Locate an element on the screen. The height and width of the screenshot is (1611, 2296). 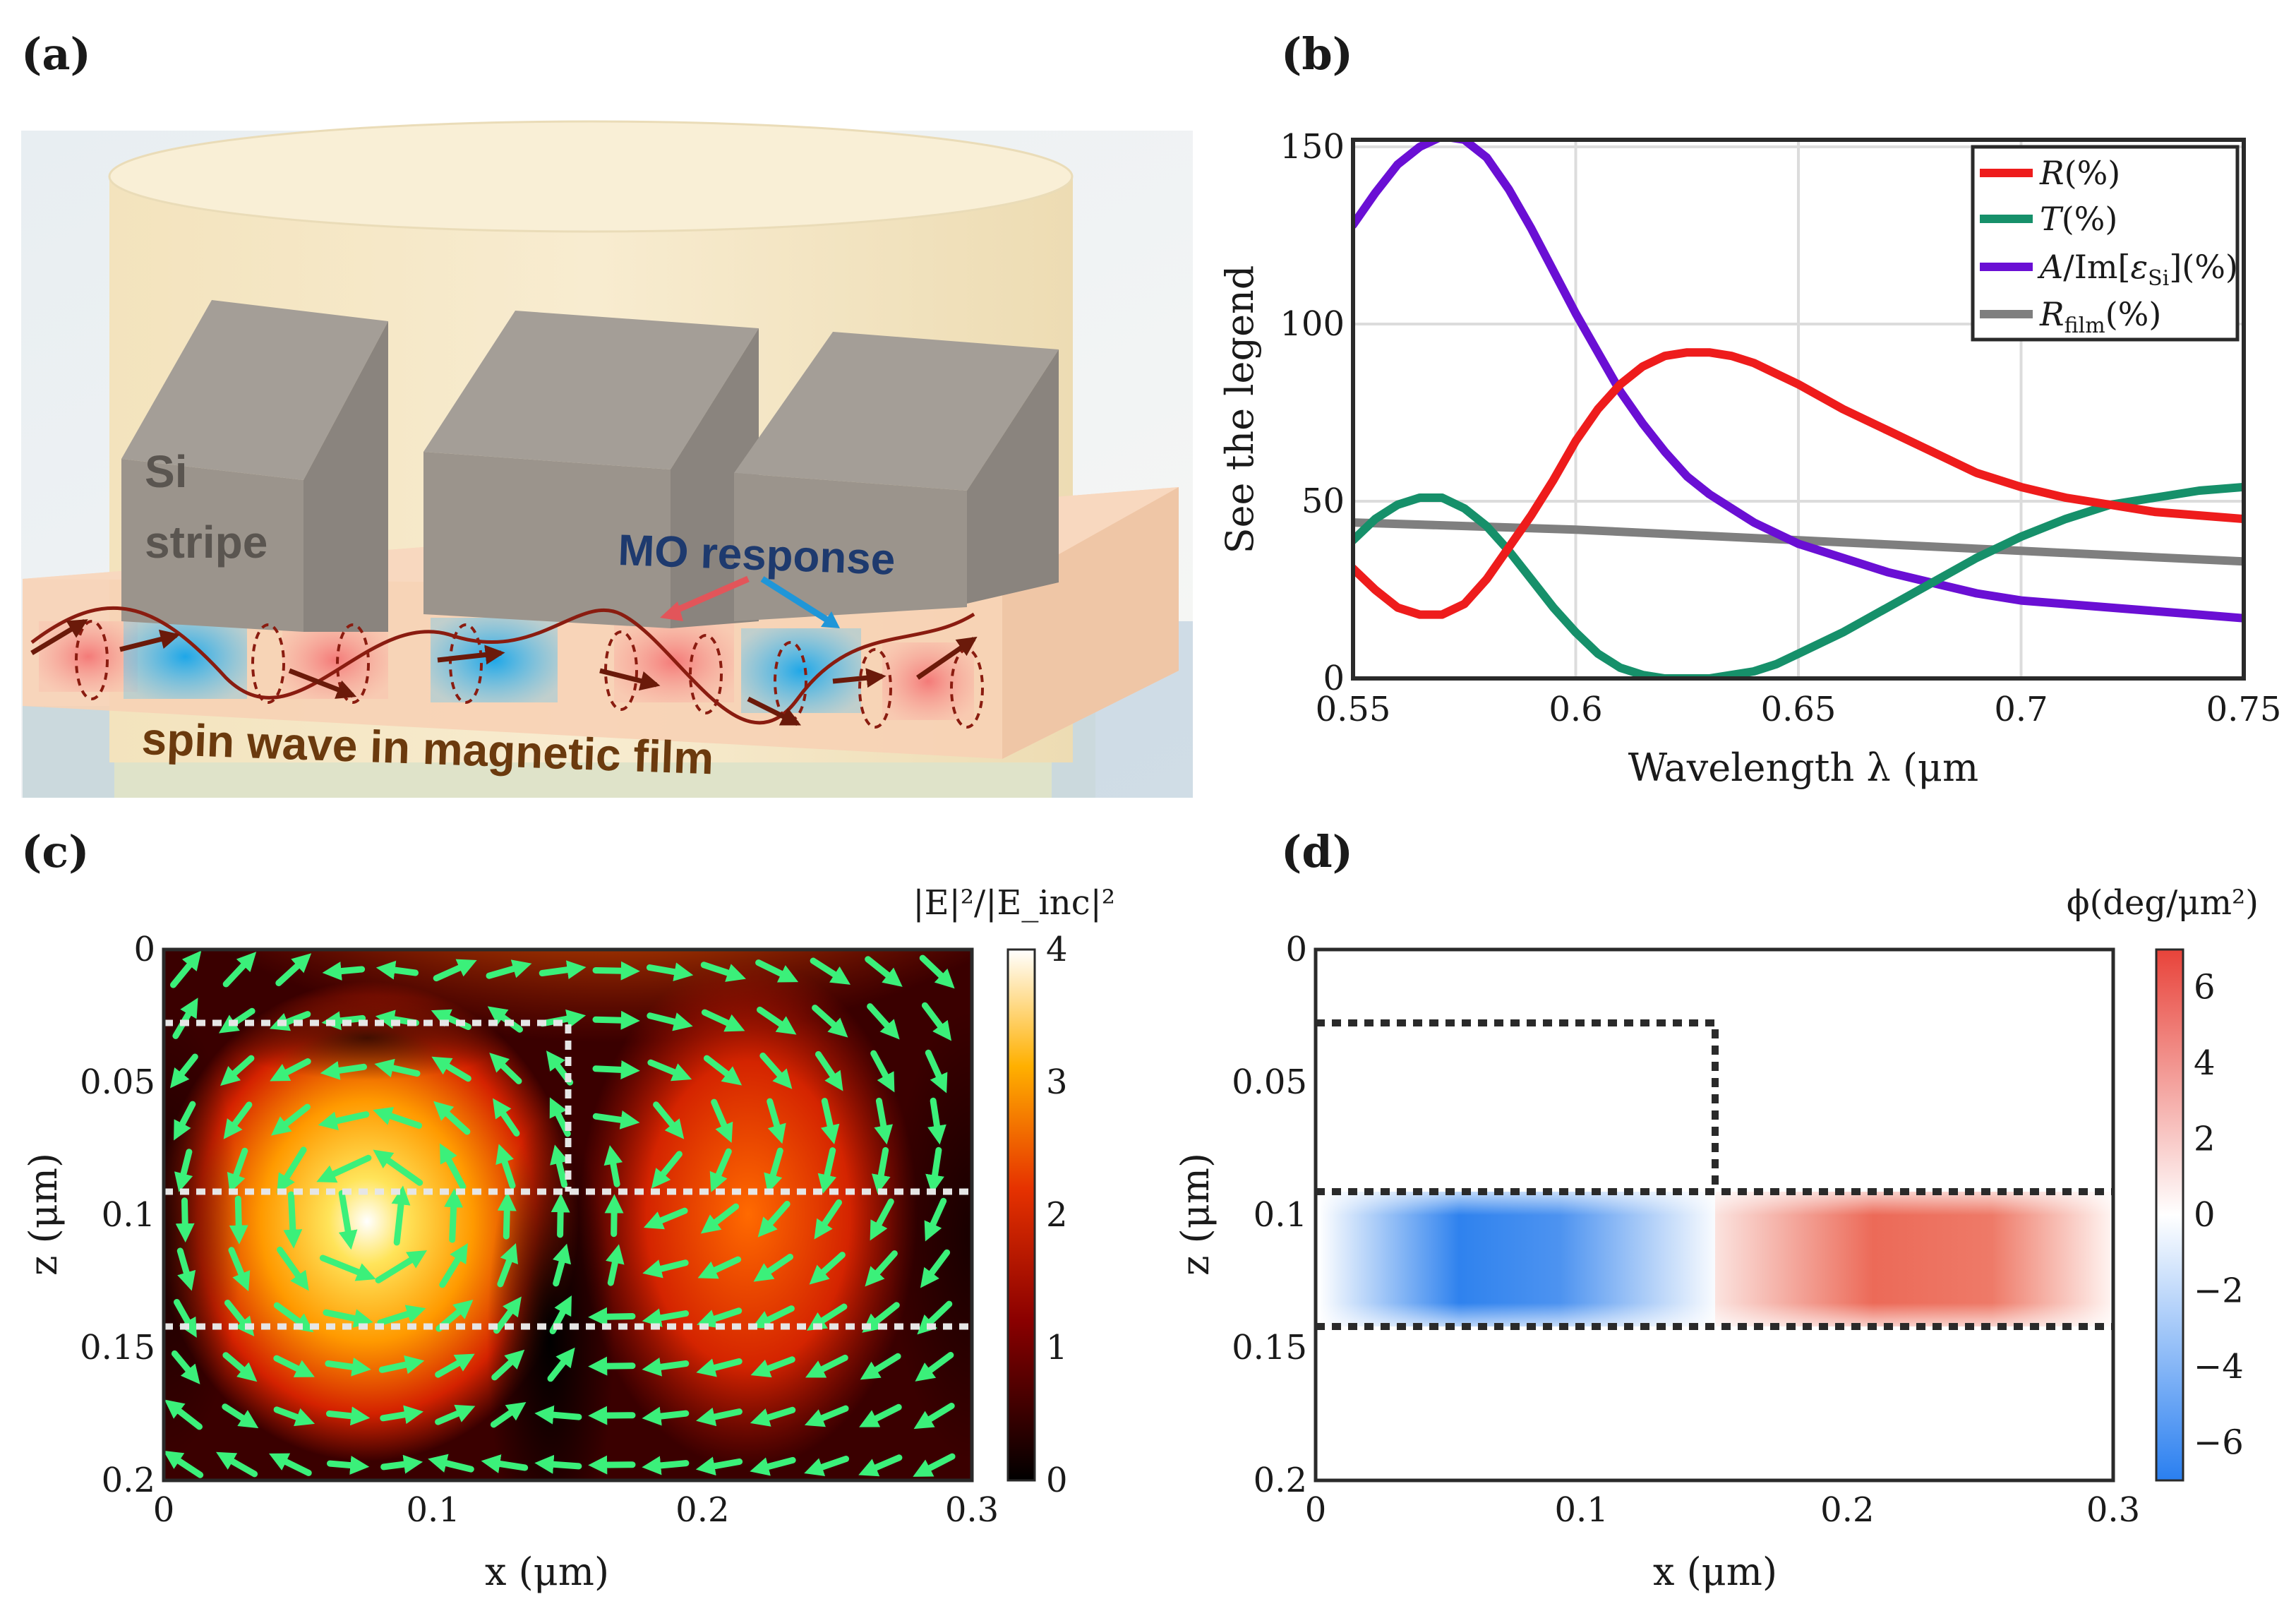
colorbar-tick-label: −2 is located at coordinates (2219, 1290).